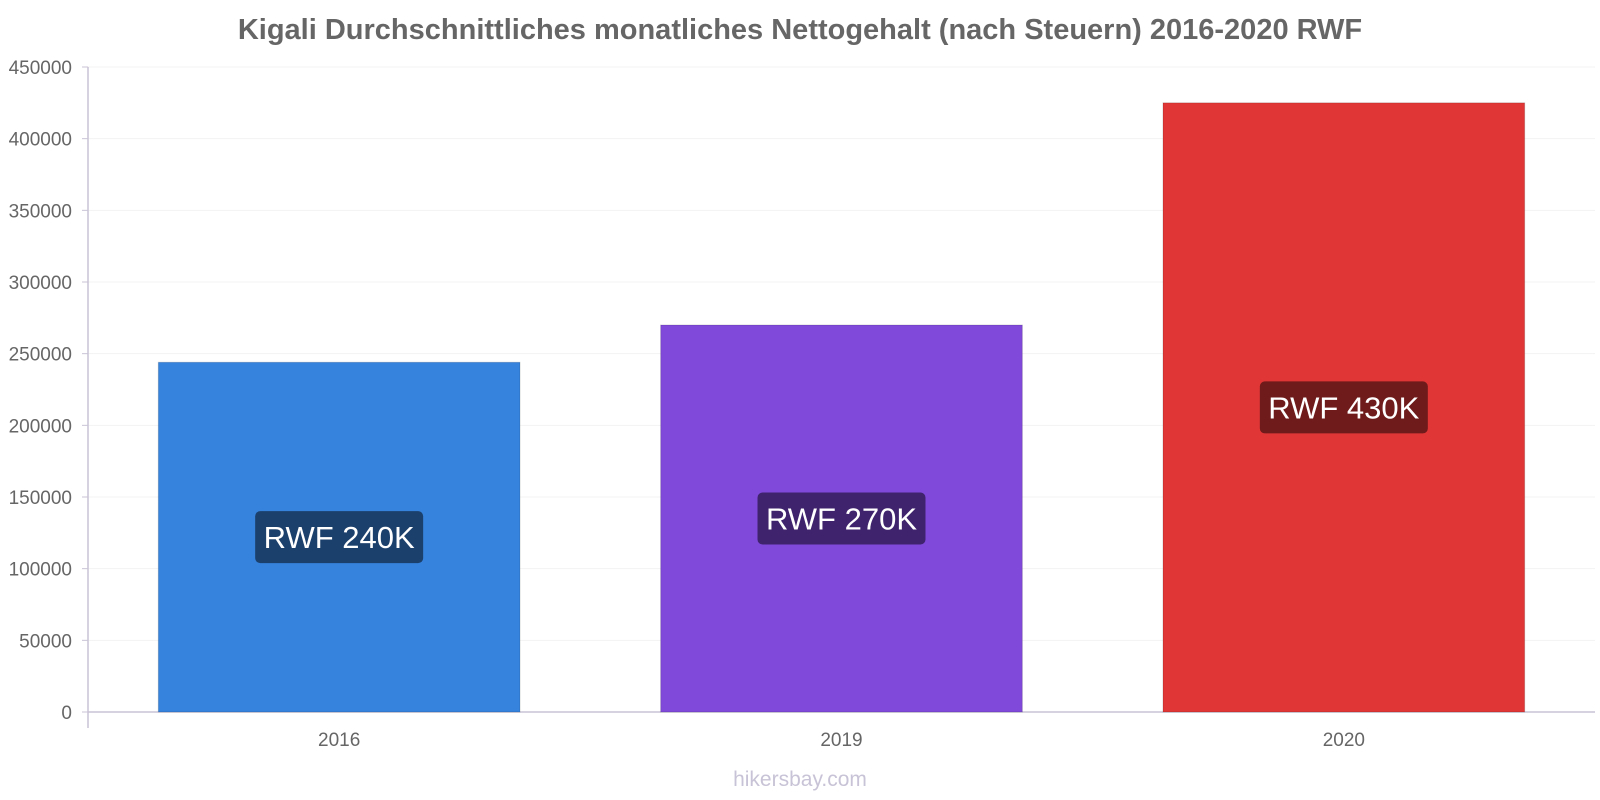  What do you see at coordinates (40, 283) in the screenshot?
I see `y-tick-label: 300000` at bounding box center [40, 283].